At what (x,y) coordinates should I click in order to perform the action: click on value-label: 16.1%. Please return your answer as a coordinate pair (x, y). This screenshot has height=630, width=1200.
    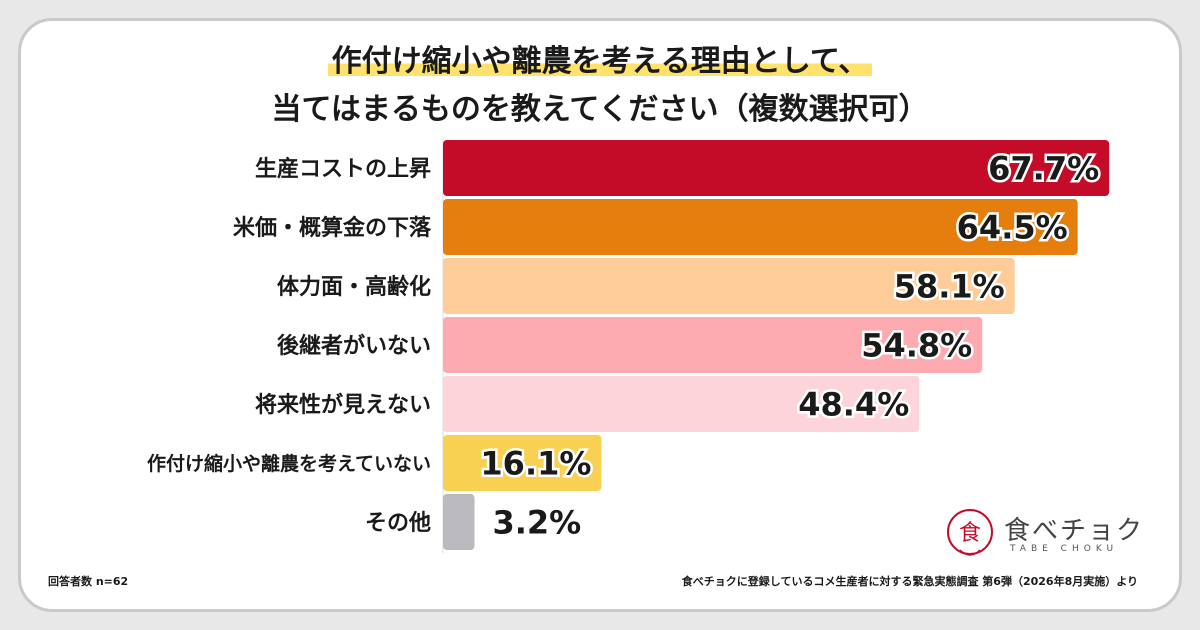
    Looking at the image, I should click on (535, 464).